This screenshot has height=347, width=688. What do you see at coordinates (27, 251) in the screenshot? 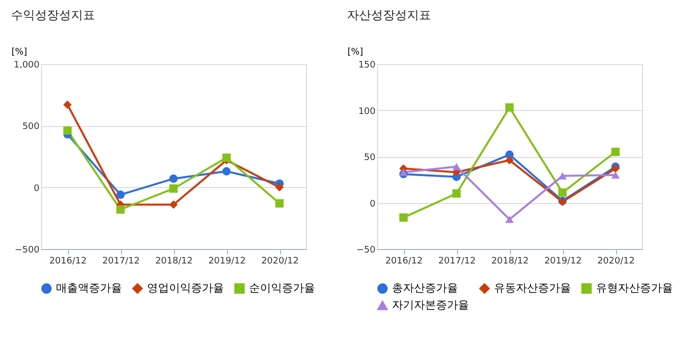
I see `y-tick-label: −500` at bounding box center [27, 251].